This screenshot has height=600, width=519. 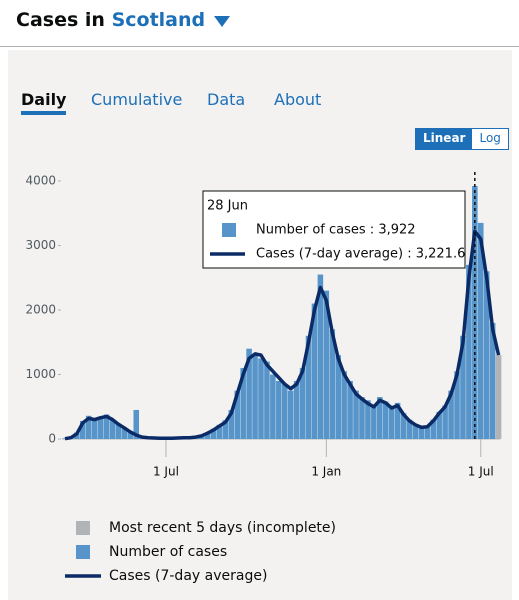 I want to click on tab: Cumulative, so click(x=137, y=99).